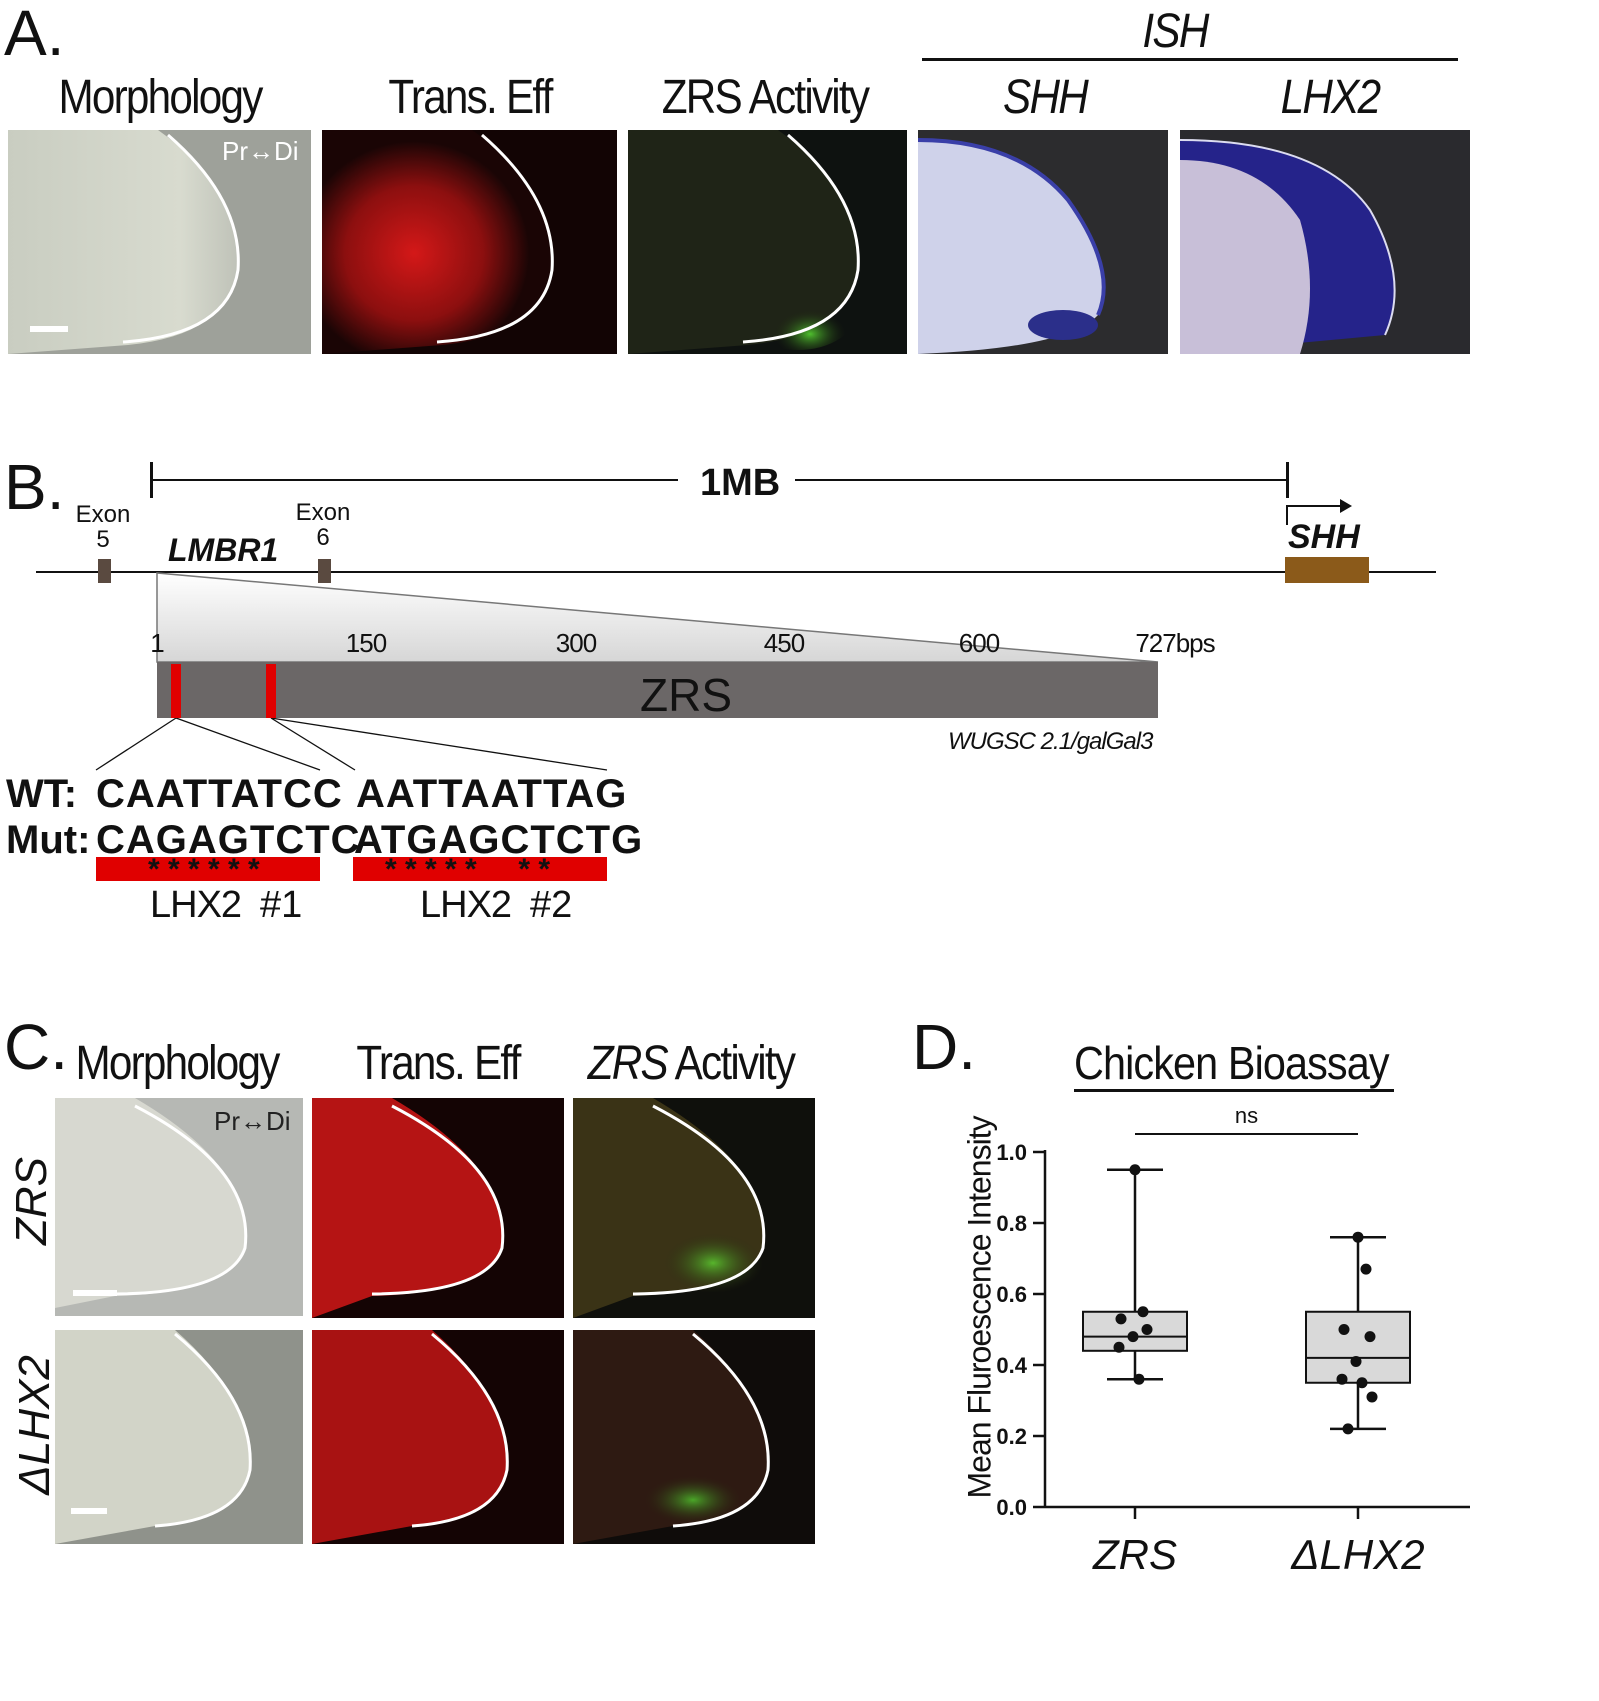 The width and height of the screenshot is (1599, 1701). I want to click on panel-c-row-label-zrs: ZRS, so click(31, 1201).